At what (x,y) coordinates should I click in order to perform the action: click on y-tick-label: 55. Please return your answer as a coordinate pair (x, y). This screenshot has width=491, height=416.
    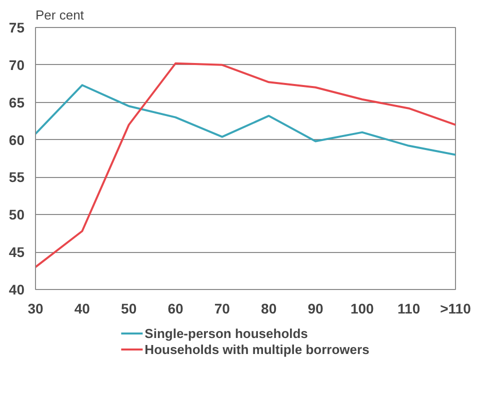
    Looking at the image, I should click on (16, 177).